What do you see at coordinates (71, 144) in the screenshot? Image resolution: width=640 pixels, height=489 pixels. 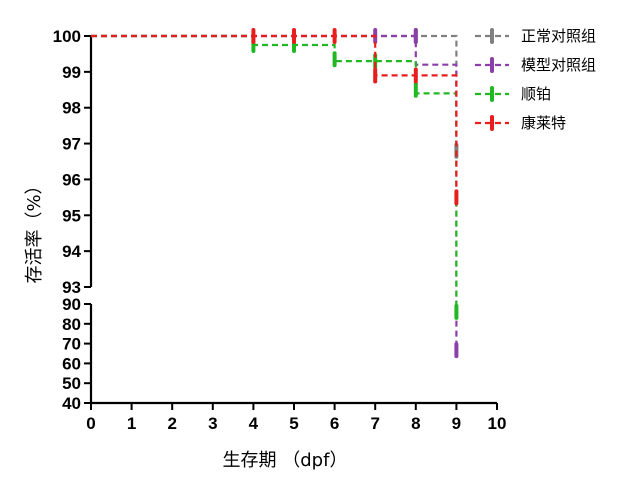 I see `y-tick-label: 97` at bounding box center [71, 144].